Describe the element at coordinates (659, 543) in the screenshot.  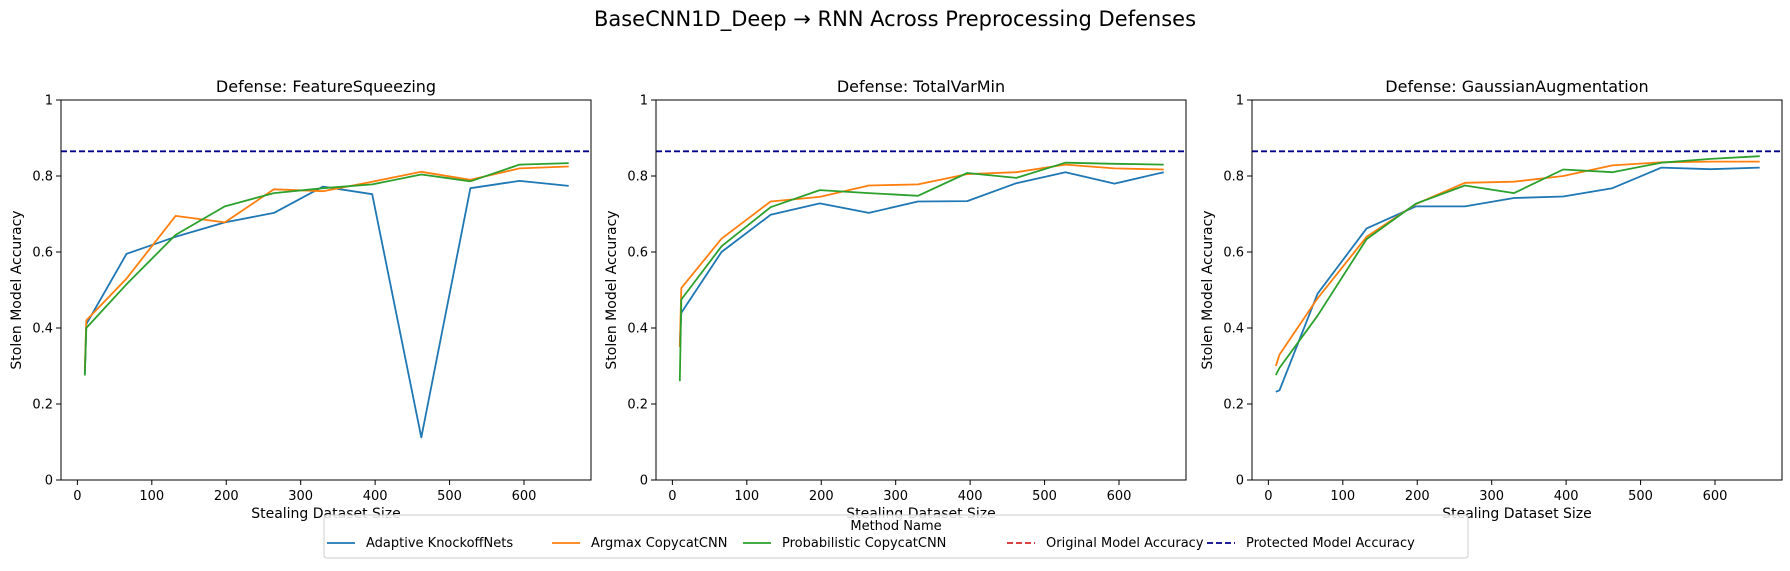
I see `legend-entry-label: Argmax CopycatCNN` at that location.